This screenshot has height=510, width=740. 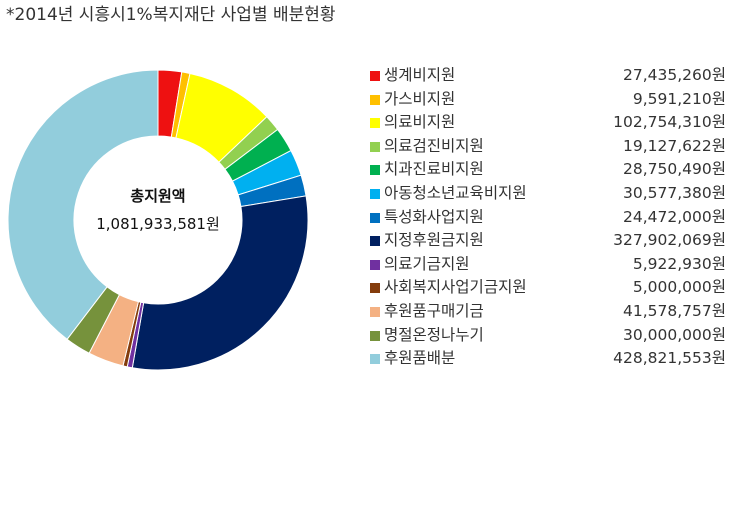 What do you see at coordinates (674, 169) in the screenshot?
I see `legend-value: 28,750,490원` at bounding box center [674, 169].